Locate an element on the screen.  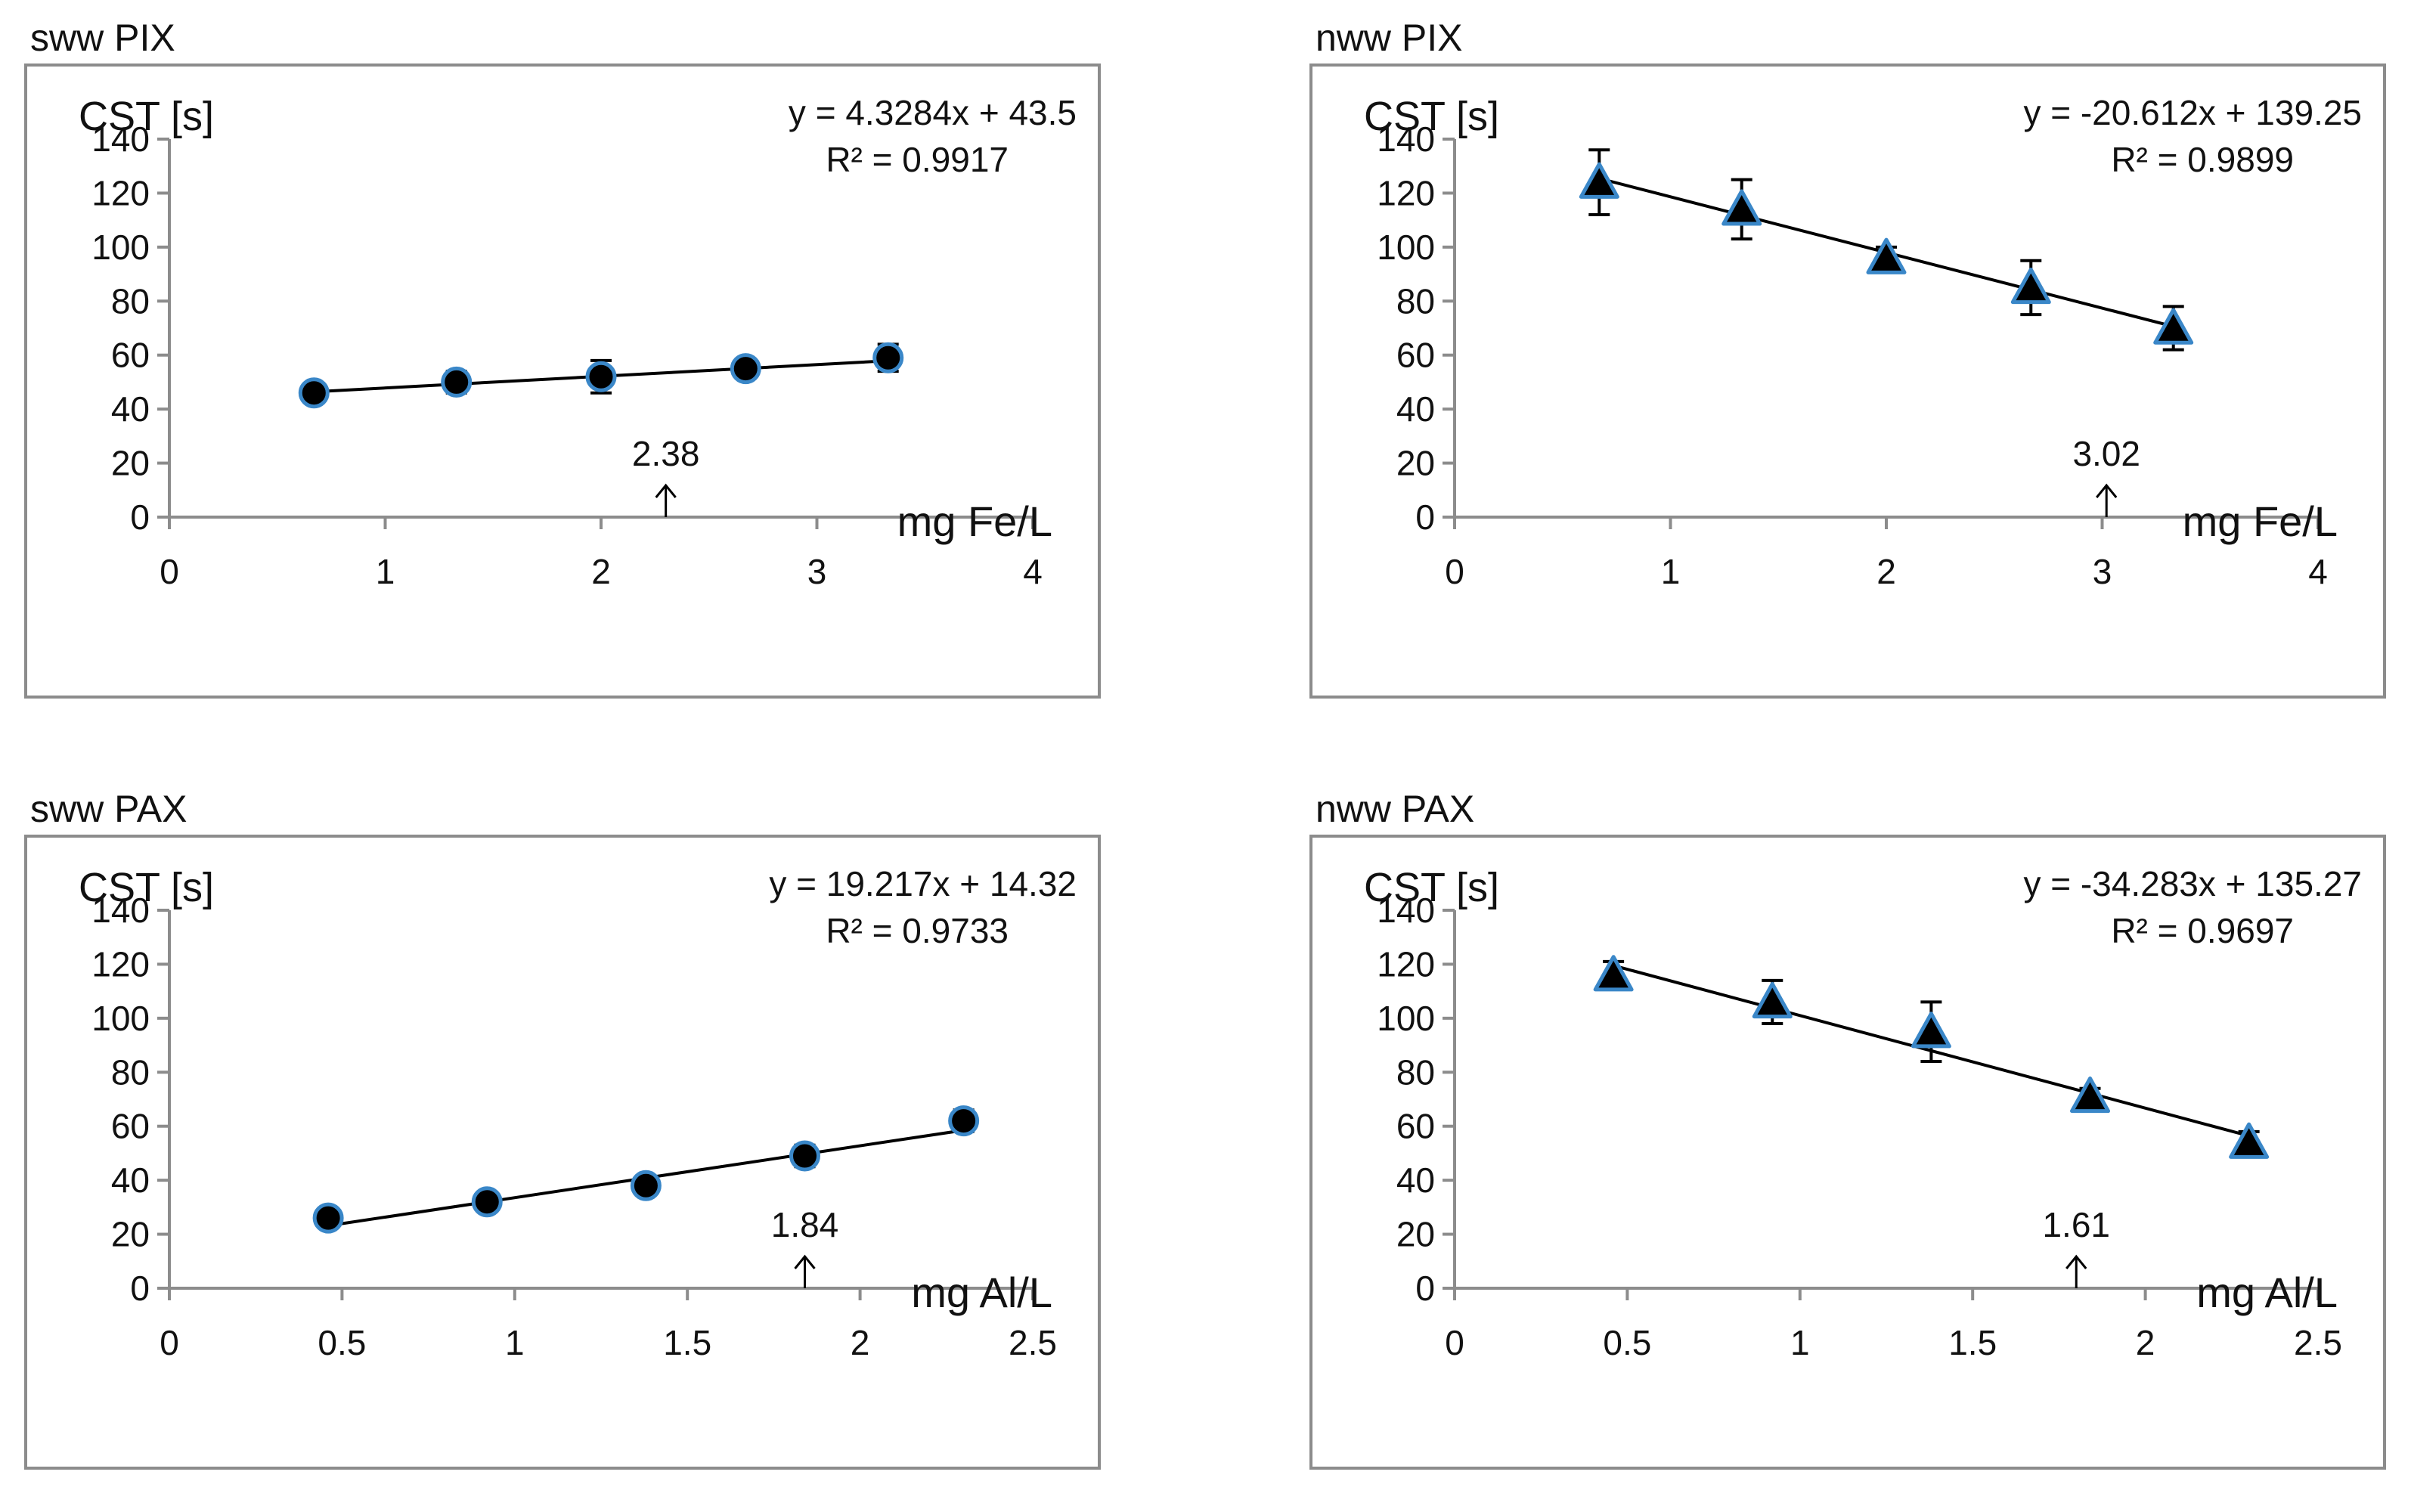
x-tick-label: 1.5 is located at coordinates (687, 1342).